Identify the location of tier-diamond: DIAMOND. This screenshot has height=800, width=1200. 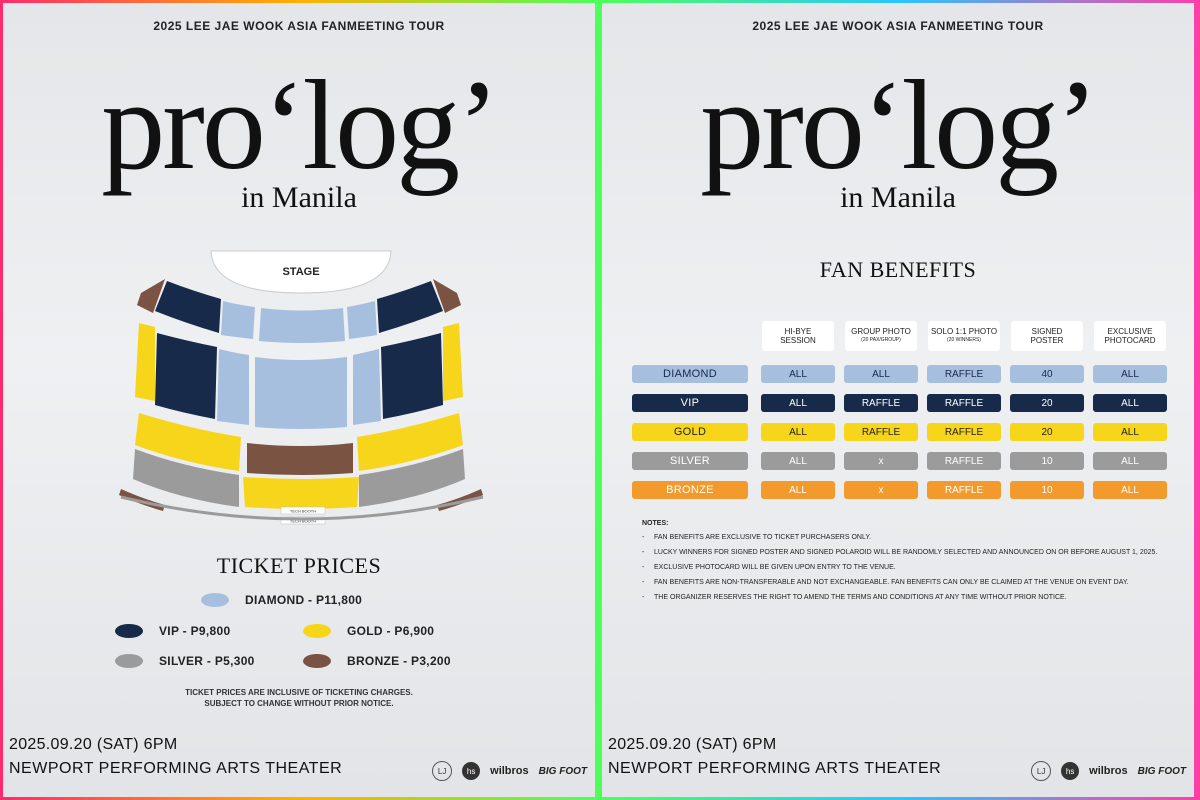
(690, 374).